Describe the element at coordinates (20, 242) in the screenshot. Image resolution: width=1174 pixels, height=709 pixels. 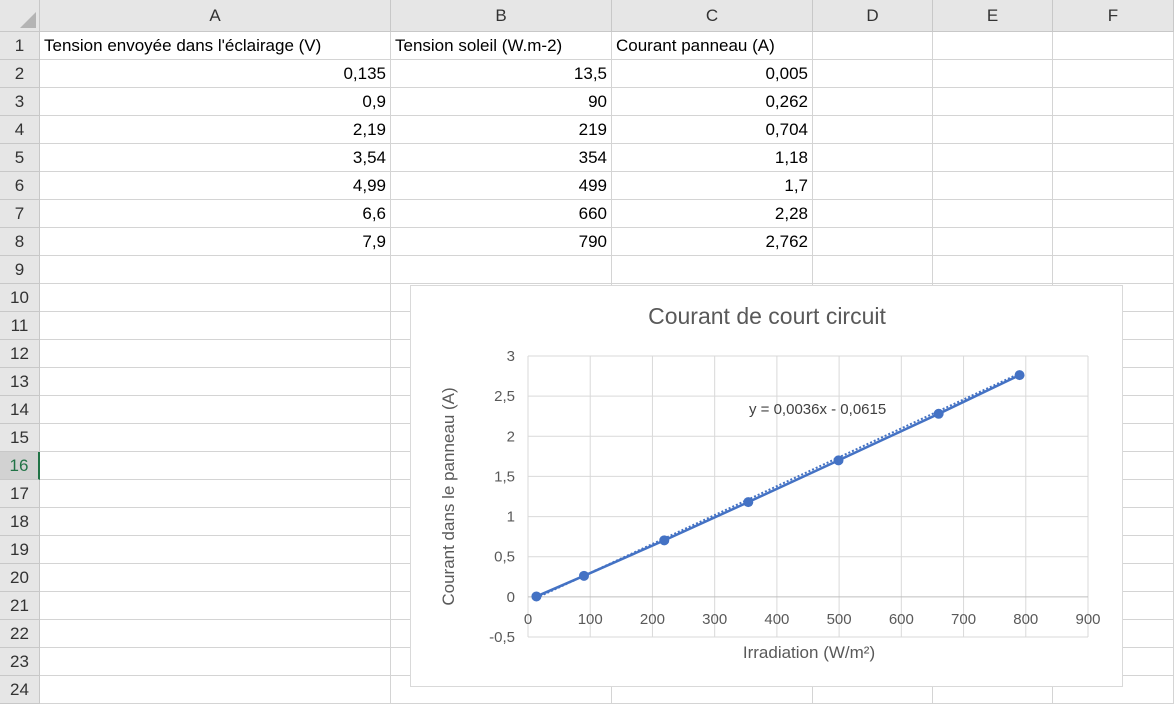
I see `row-header-8: 8` at that location.